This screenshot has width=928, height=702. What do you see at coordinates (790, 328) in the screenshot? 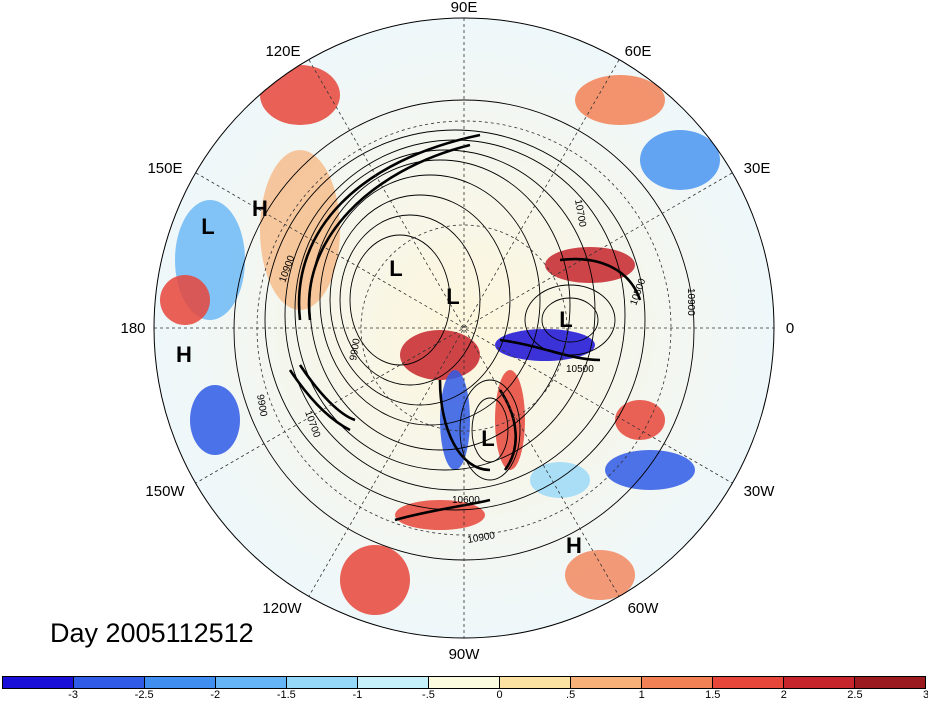
I see `lon-label-0: 0` at bounding box center [790, 328].